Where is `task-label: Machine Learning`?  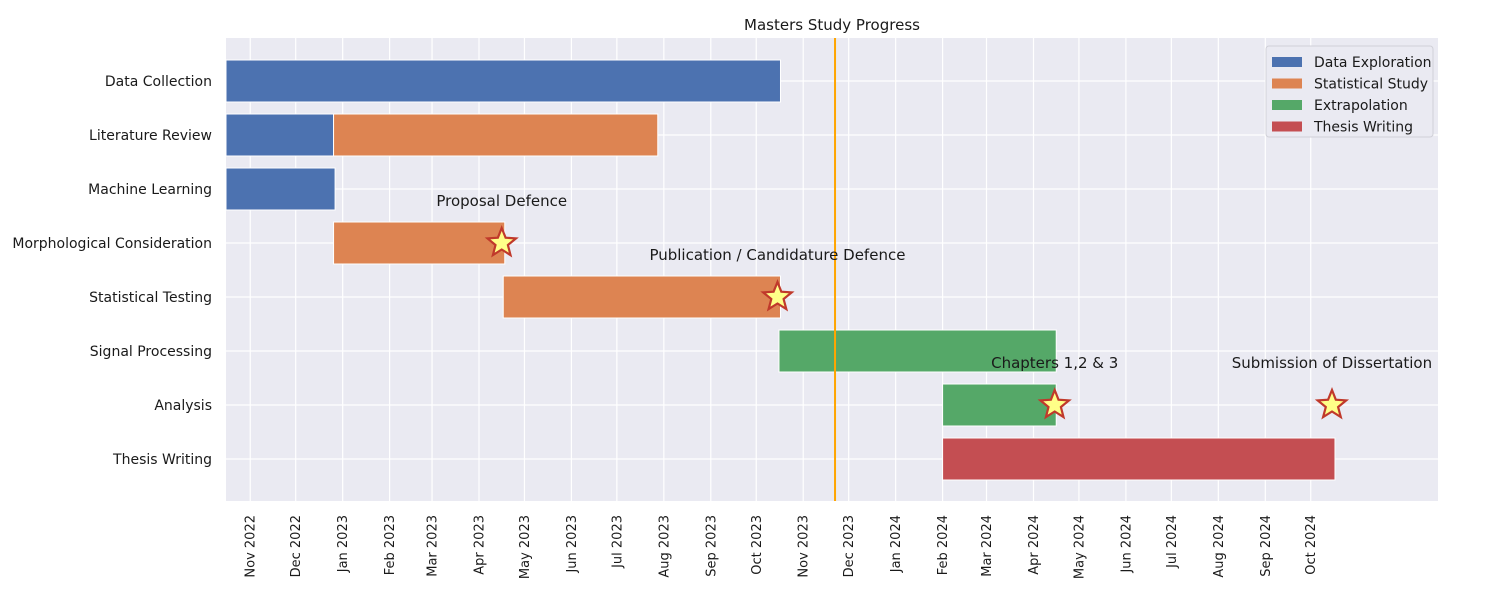
task-label: Machine Learning is located at coordinates (150, 190).